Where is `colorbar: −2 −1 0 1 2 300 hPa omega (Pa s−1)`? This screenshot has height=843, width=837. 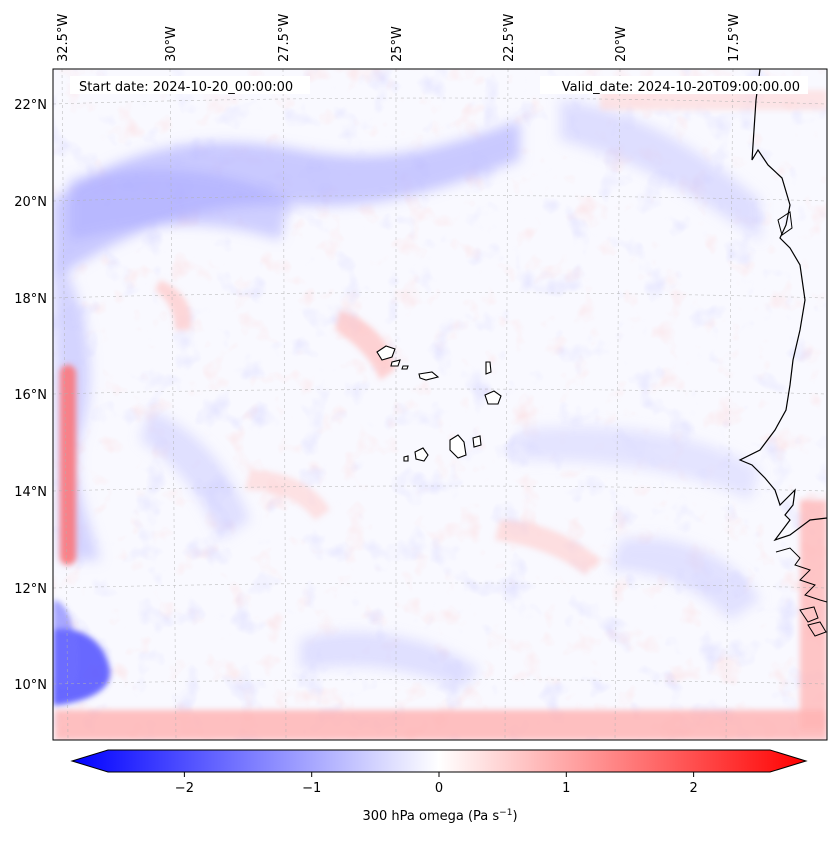
colorbar: −2 −1 0 1 2 300 hPa omega (Pa s−1) is located at coordinates (439, 786).